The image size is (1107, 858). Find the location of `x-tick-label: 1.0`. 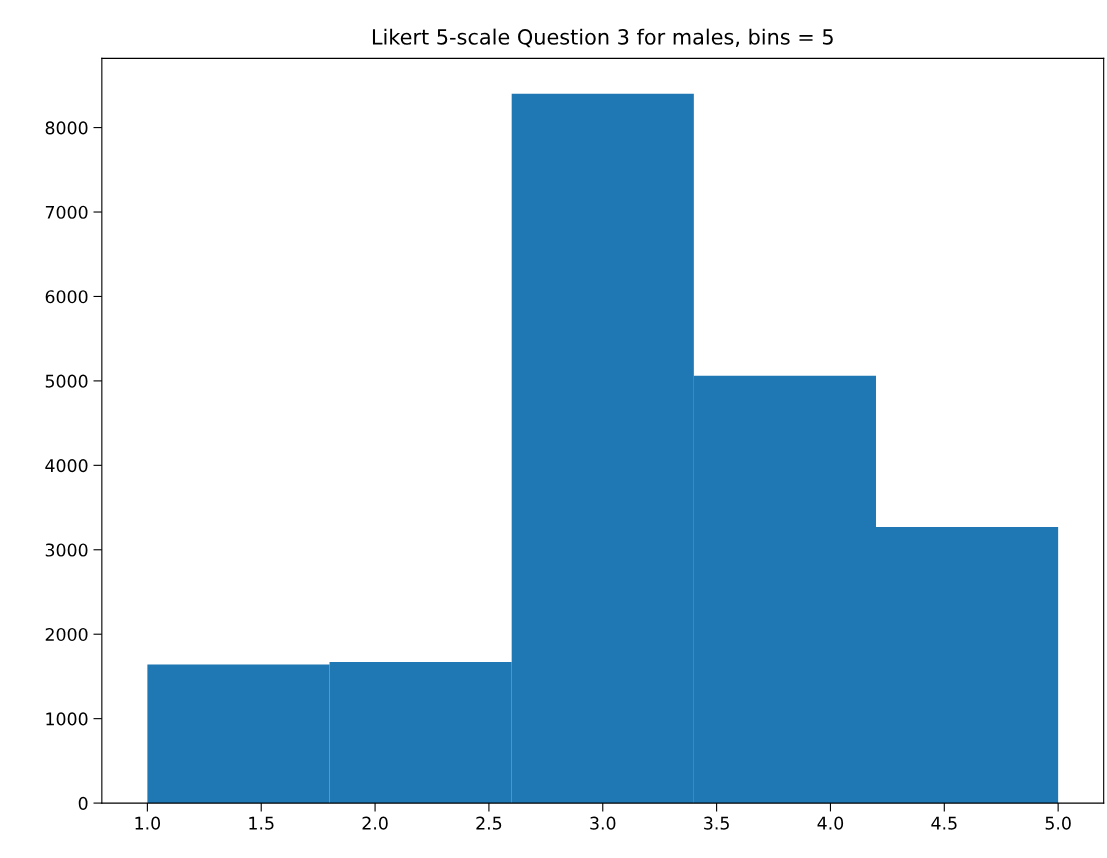

x-tick-label: 1.0 is located at coordinates (148, 823).